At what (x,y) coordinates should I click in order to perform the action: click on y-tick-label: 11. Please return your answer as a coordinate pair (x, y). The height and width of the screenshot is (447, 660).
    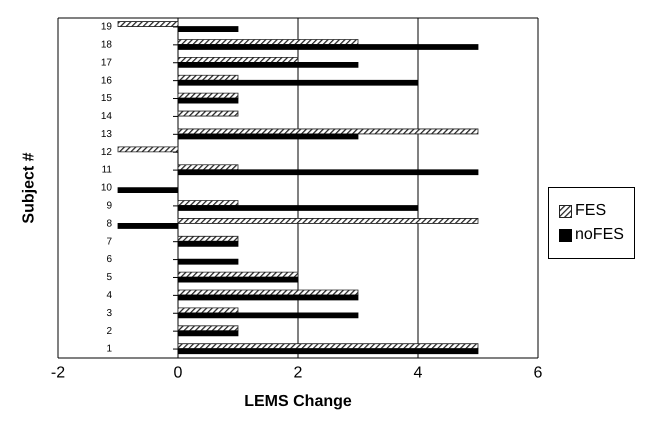
    Looking at the image, I should click on (107, 170).